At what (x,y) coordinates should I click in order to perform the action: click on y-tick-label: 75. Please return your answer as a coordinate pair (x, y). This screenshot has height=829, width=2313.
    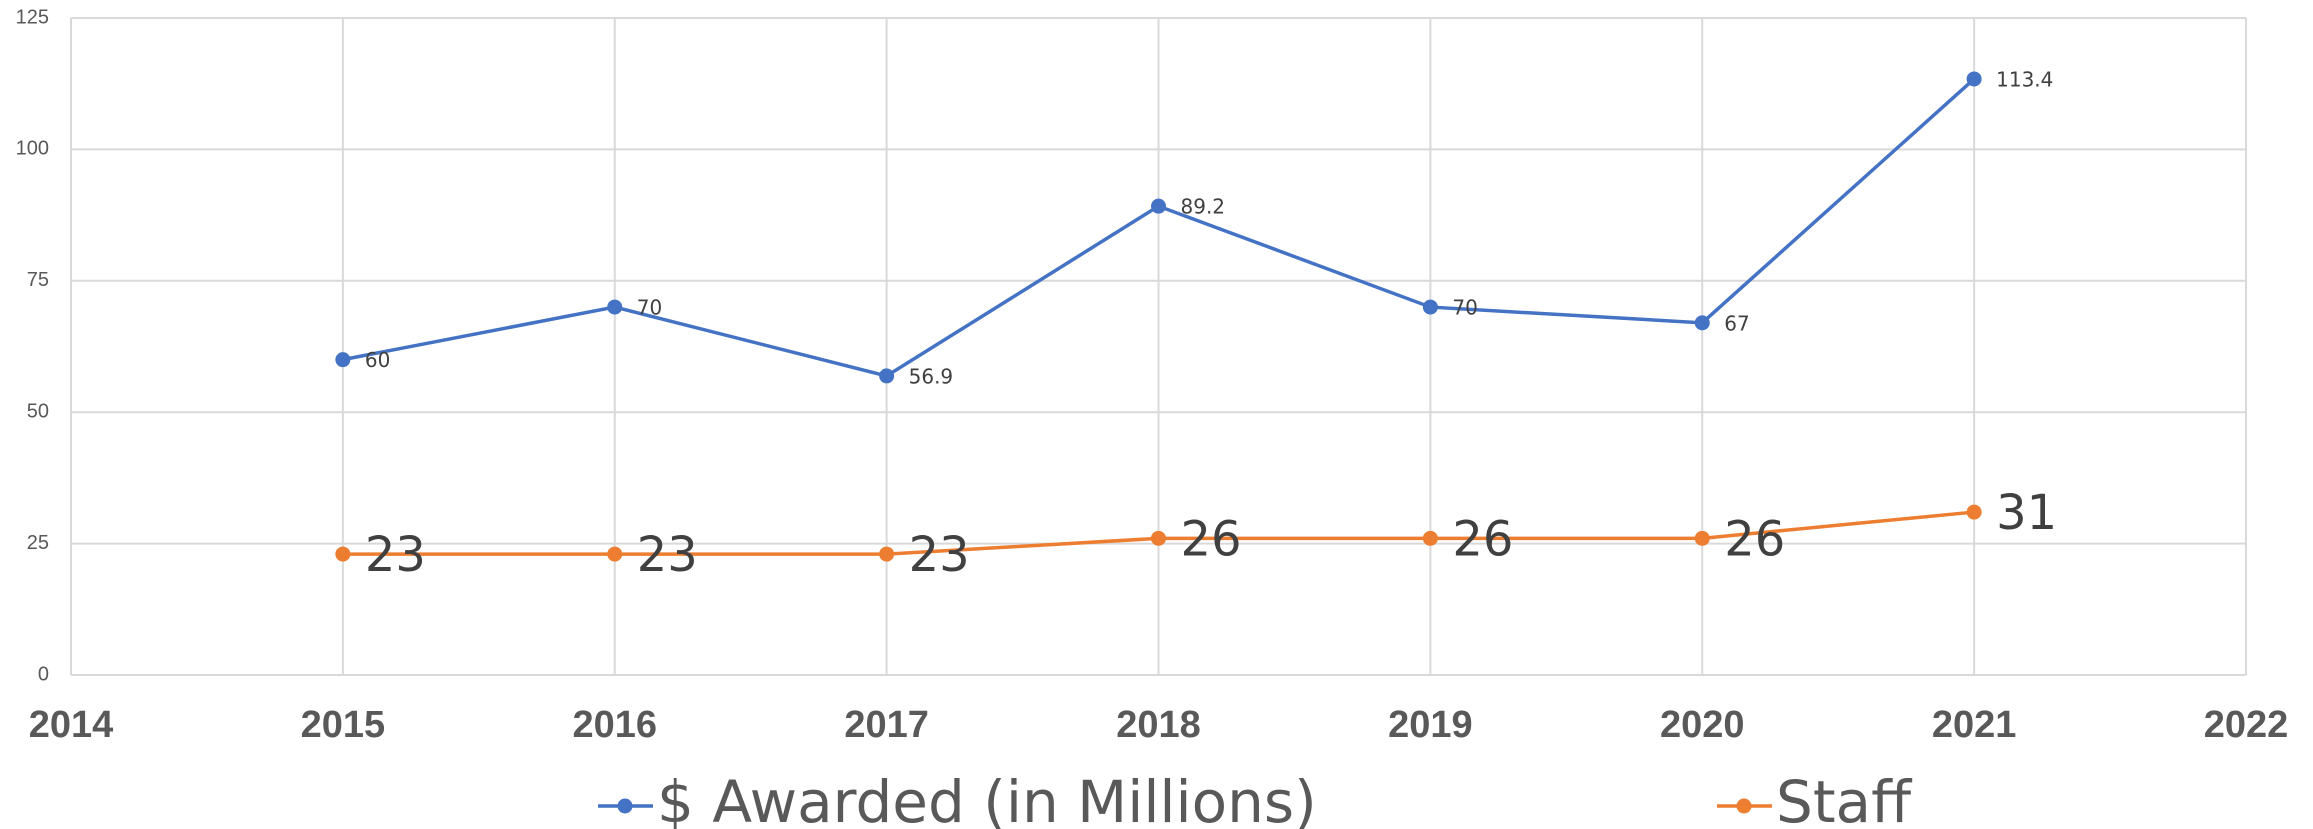
    Looking at the image, I should click on (38, 280).